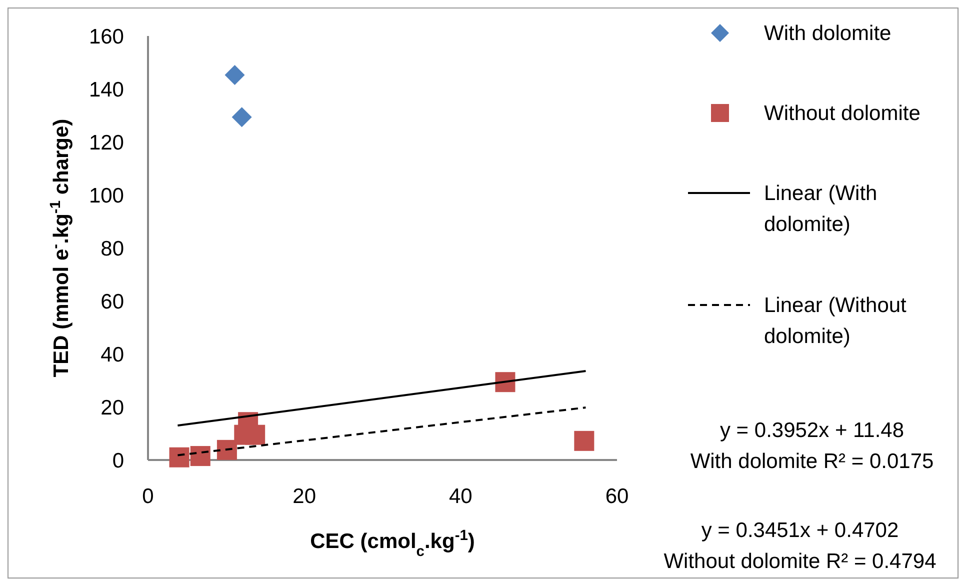 Image resolution: width=959 pixels, height=579 pixels. I want to click on x-tick-label: 60, so click(617, 496).